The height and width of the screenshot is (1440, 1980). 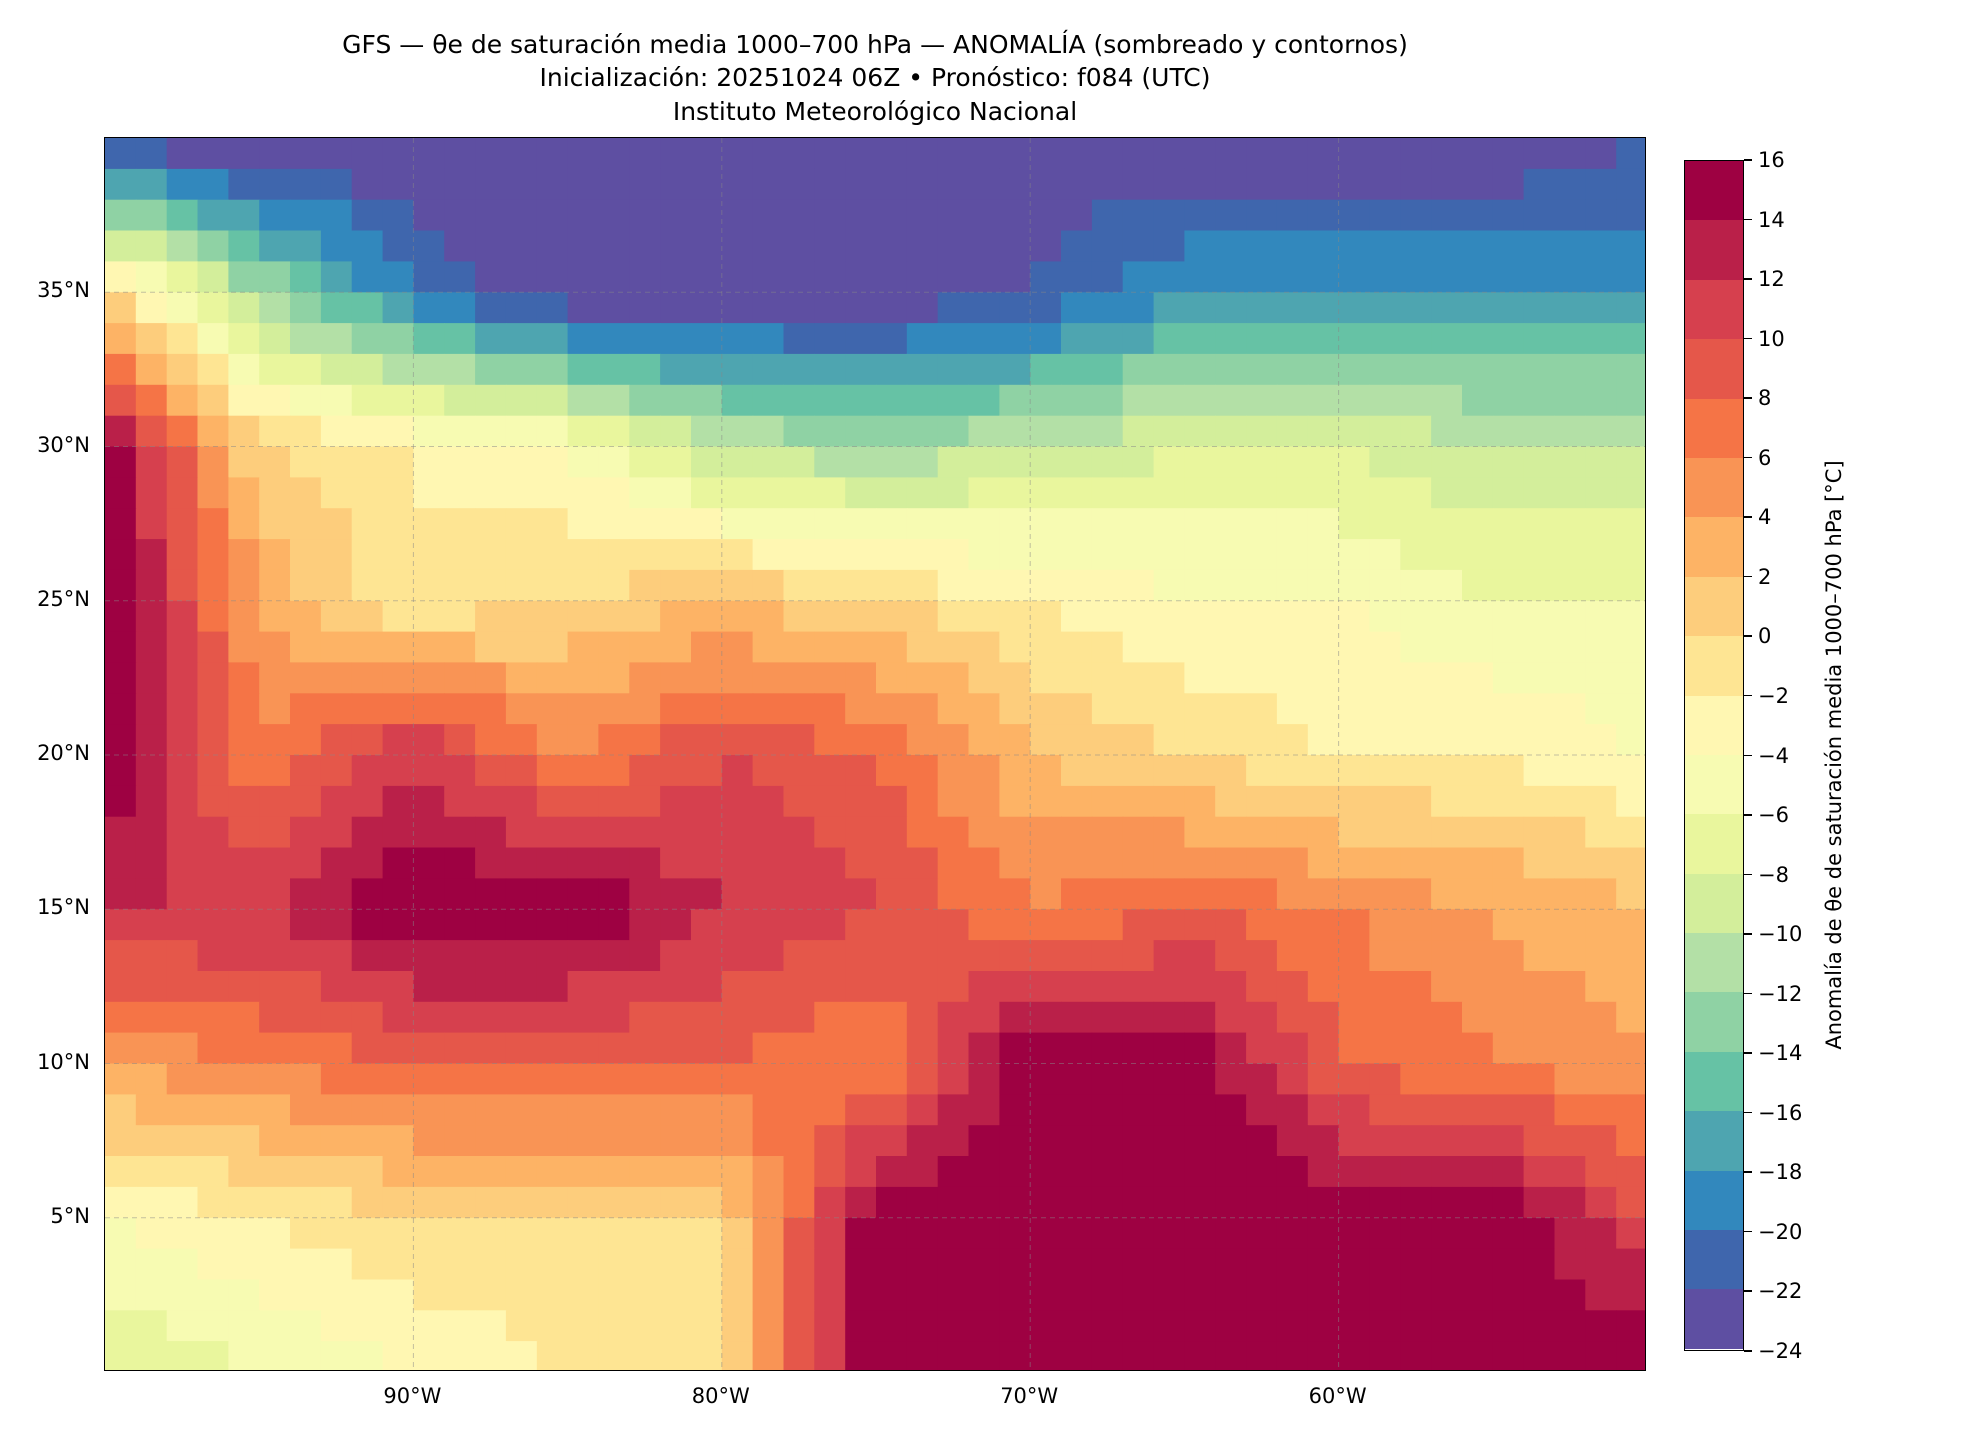 What do you see at coordinates (63, 1061) in the screenshot?
I see `lat-tick-label: 10°N` at bounding box center [63, 1061].